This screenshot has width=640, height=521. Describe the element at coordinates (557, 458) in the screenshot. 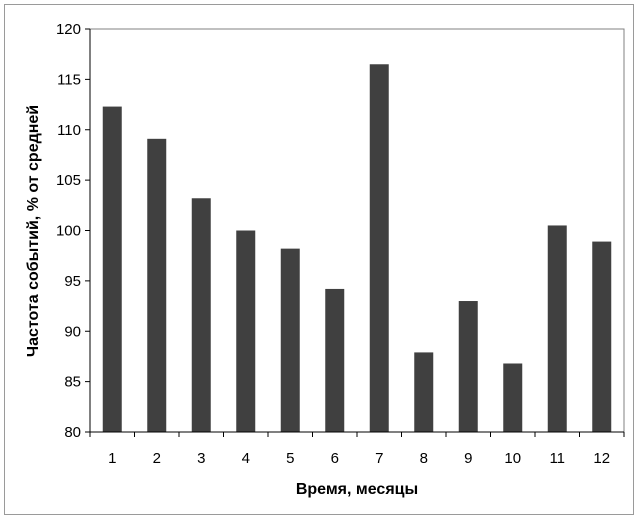

I see `x-tick-label: 11` at that location.